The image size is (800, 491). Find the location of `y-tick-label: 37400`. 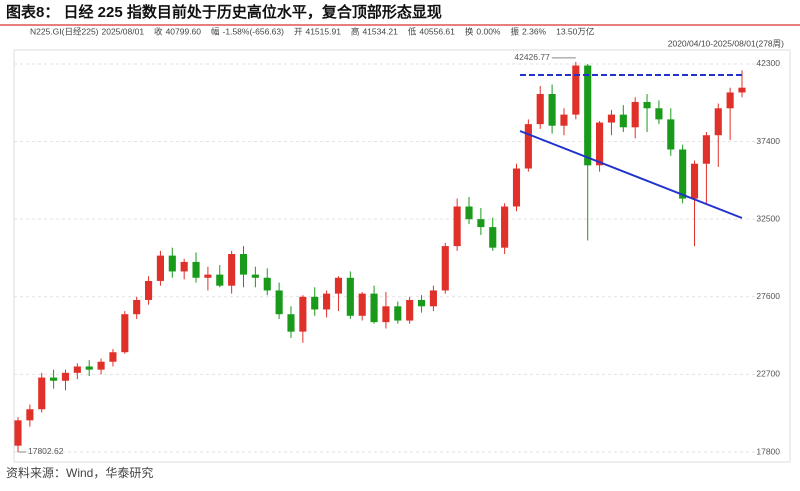

y-tick-label: 37400 is located at coordinates (768, 141).